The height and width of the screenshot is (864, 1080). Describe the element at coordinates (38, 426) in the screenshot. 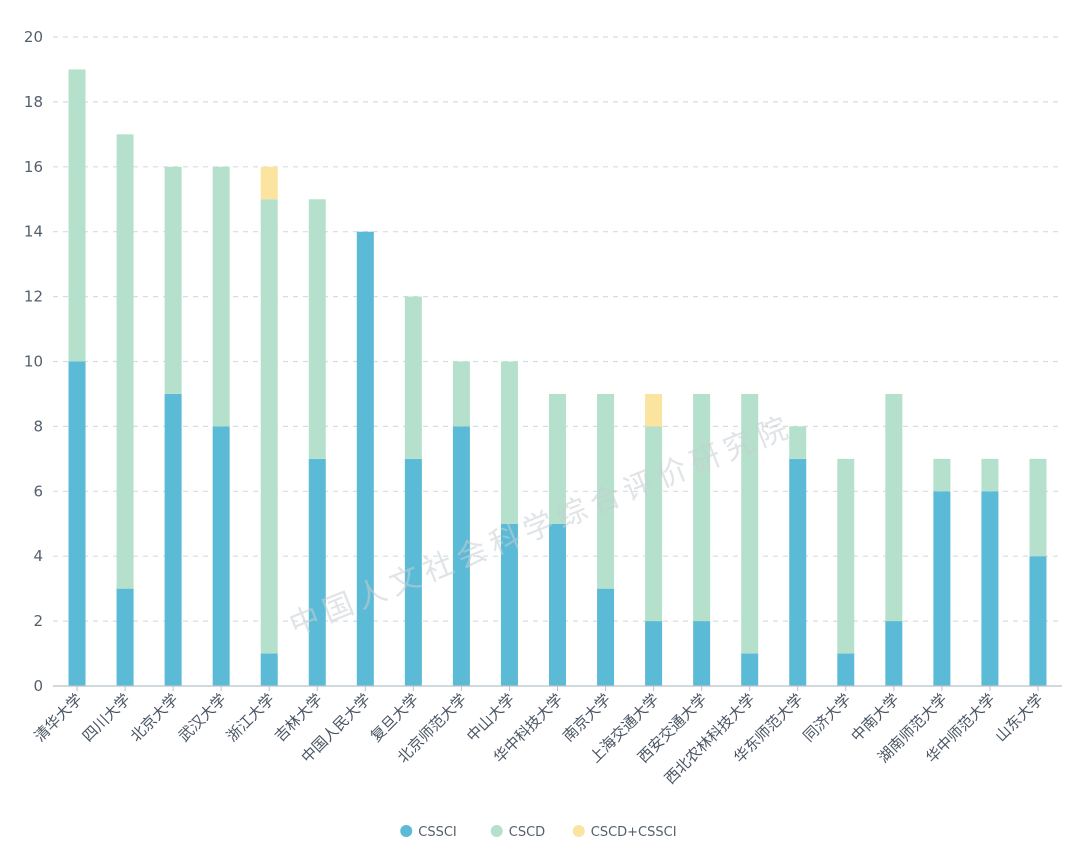

I see `y-tick-label: 8` at that location.